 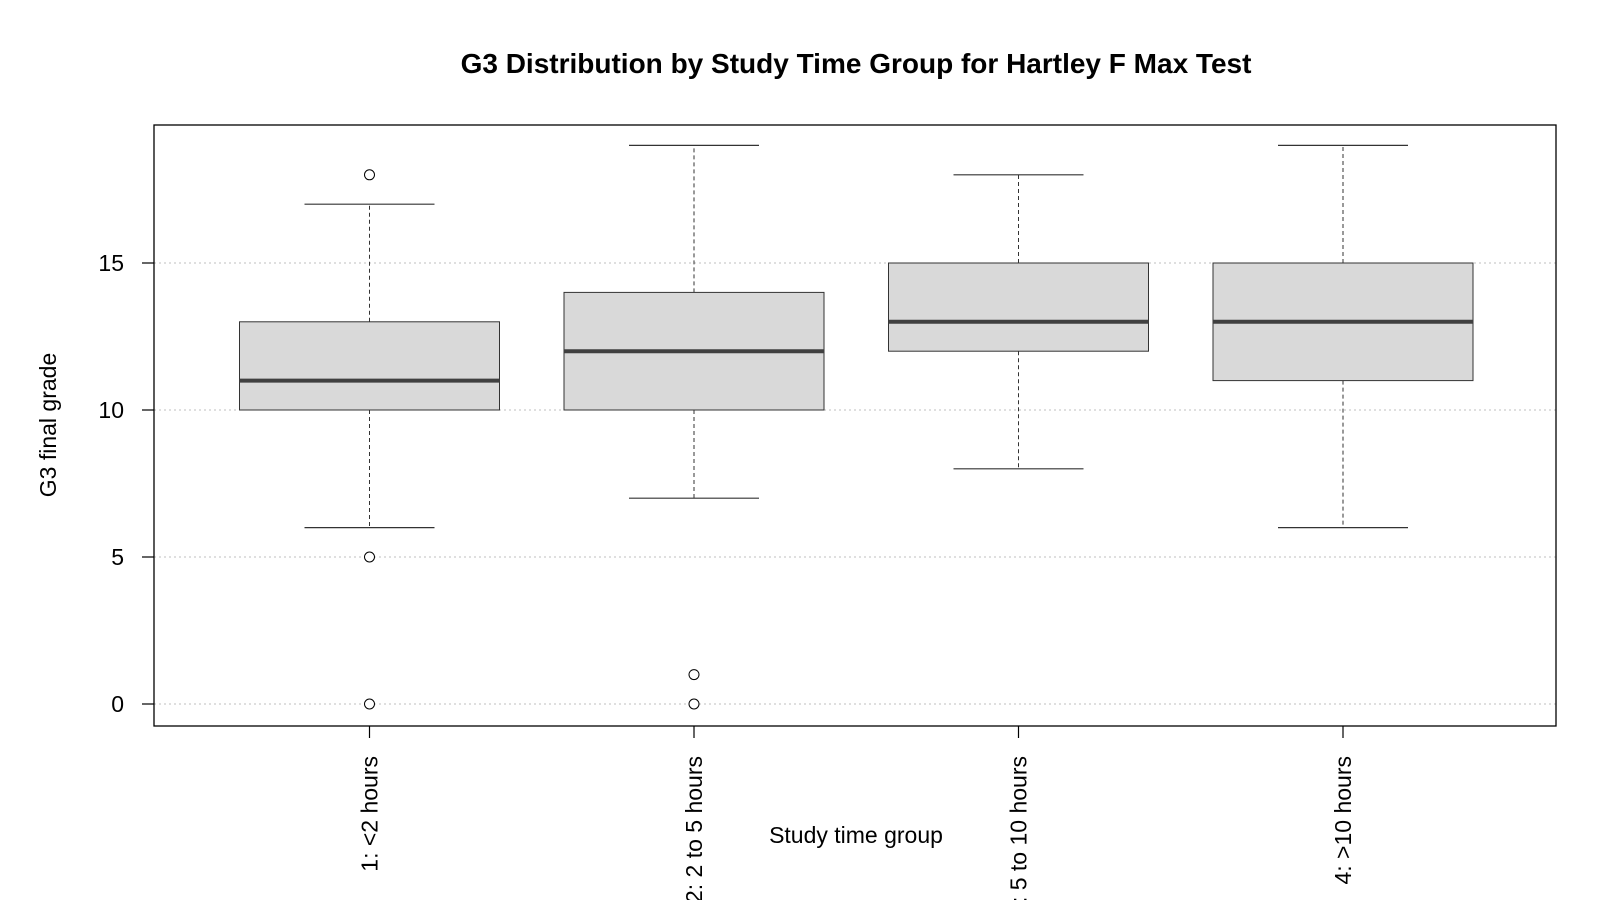 What do you see at coordinates (370, 814) in the screenshot?
I see `x-tick-label: 1: <2 hours` at bounding box center [370, 814].